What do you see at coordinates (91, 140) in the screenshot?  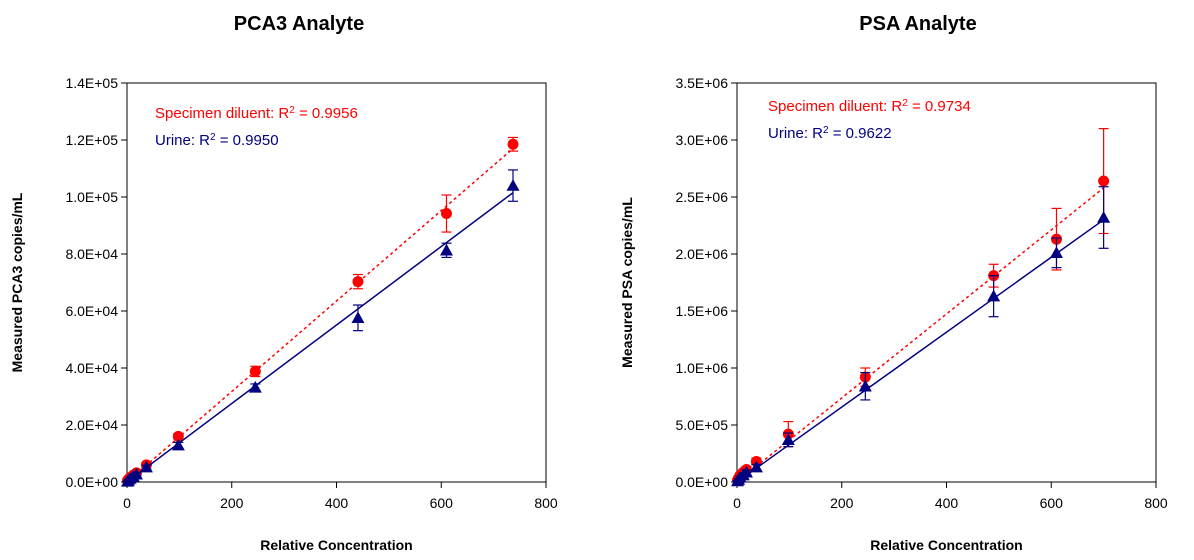 I see `y-tick-label: 1.2E+05` at bounding box center [91, 140].